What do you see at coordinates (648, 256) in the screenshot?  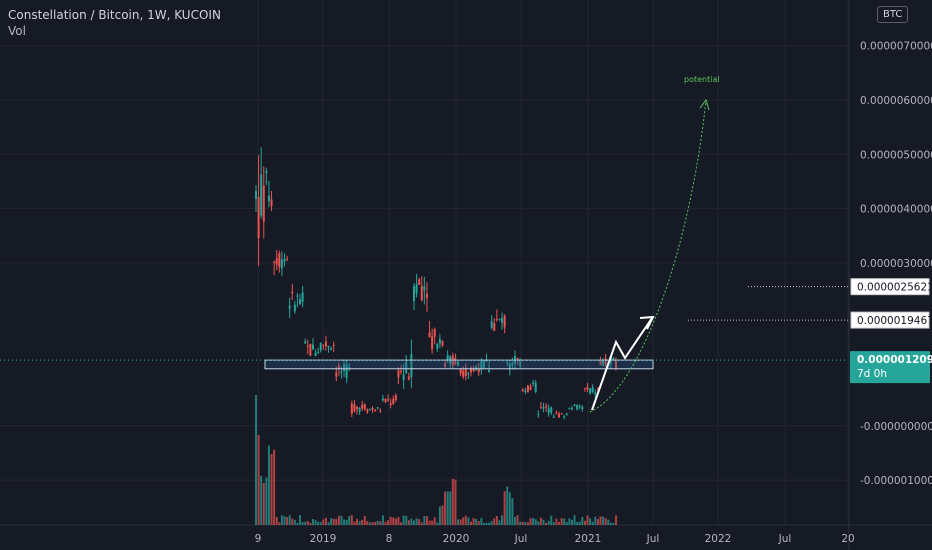 I see `projection-curve` at bounding box center [648, 256].